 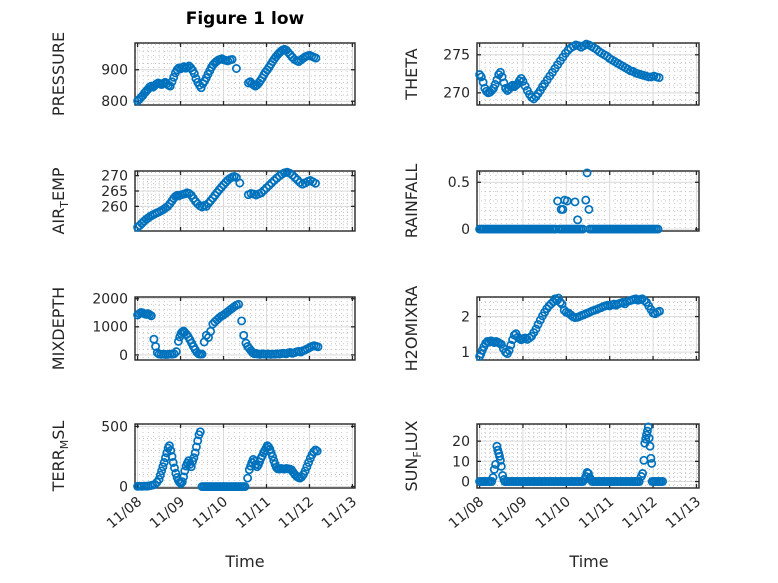 What do you see at coordinates (459, 183) in the screenshot?
I see `y-tick-label: 0.5` at bounding box center [459, 183].